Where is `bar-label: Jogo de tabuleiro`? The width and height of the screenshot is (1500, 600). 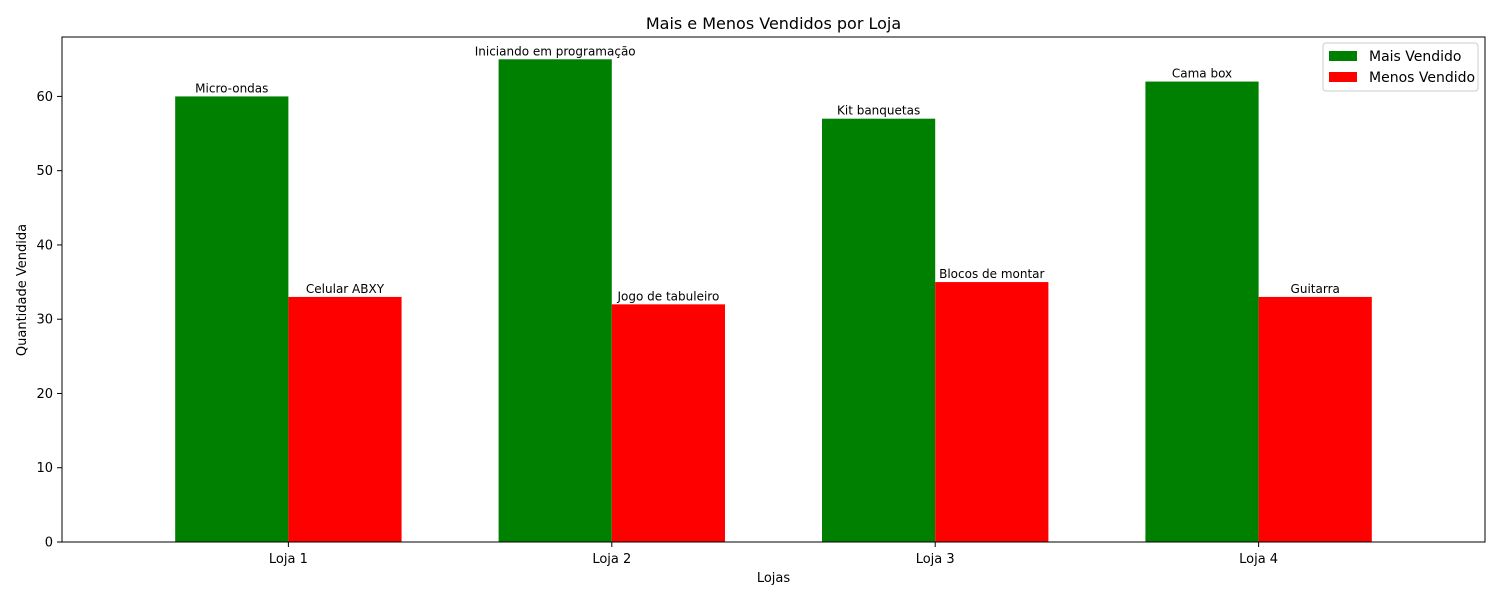 bar-label: Jogo de tabuleiro is located at coordinates (667, 296).